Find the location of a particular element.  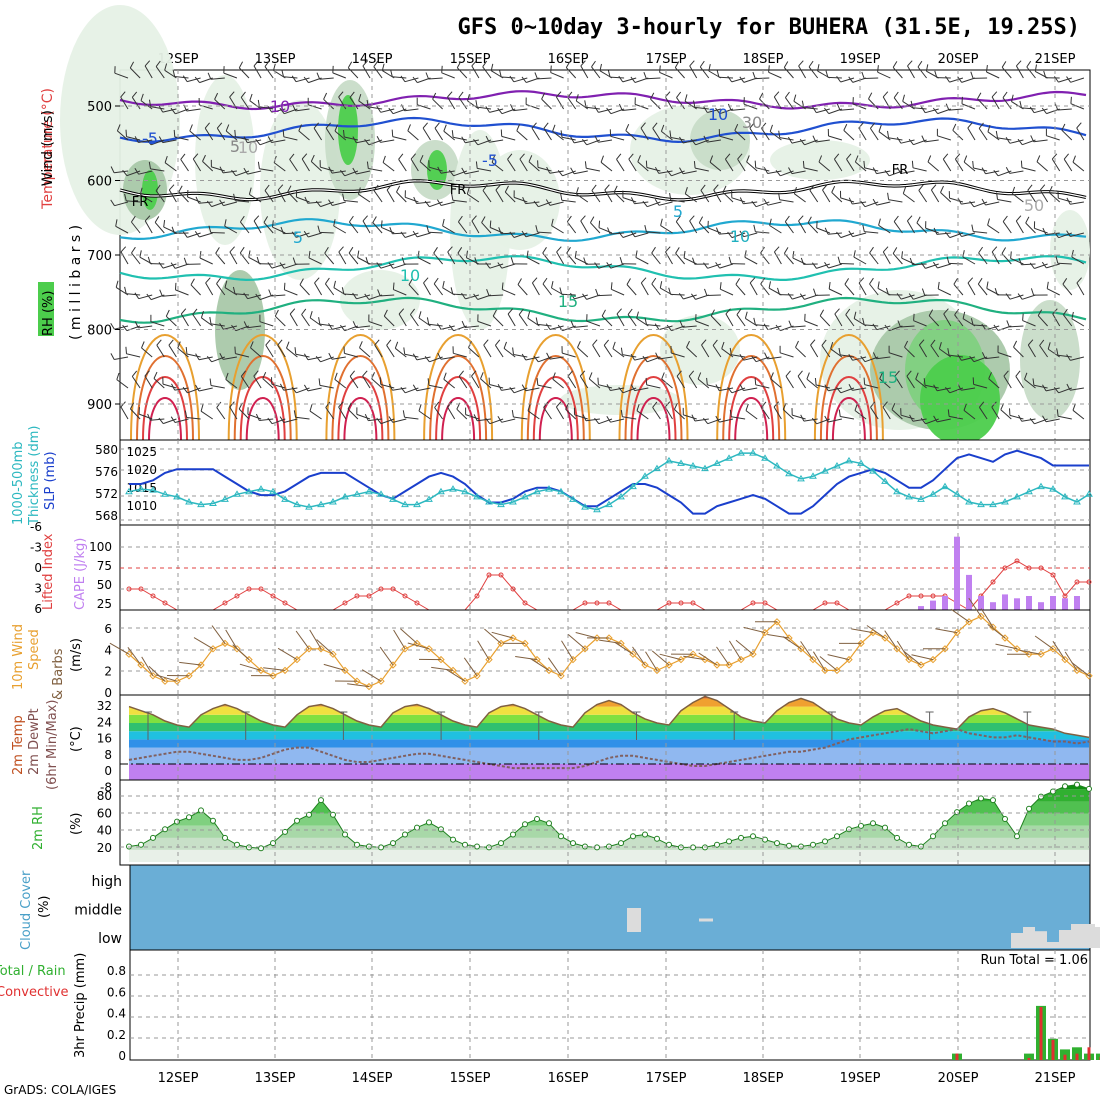

thickness-point is located at coordinates (825, 470).